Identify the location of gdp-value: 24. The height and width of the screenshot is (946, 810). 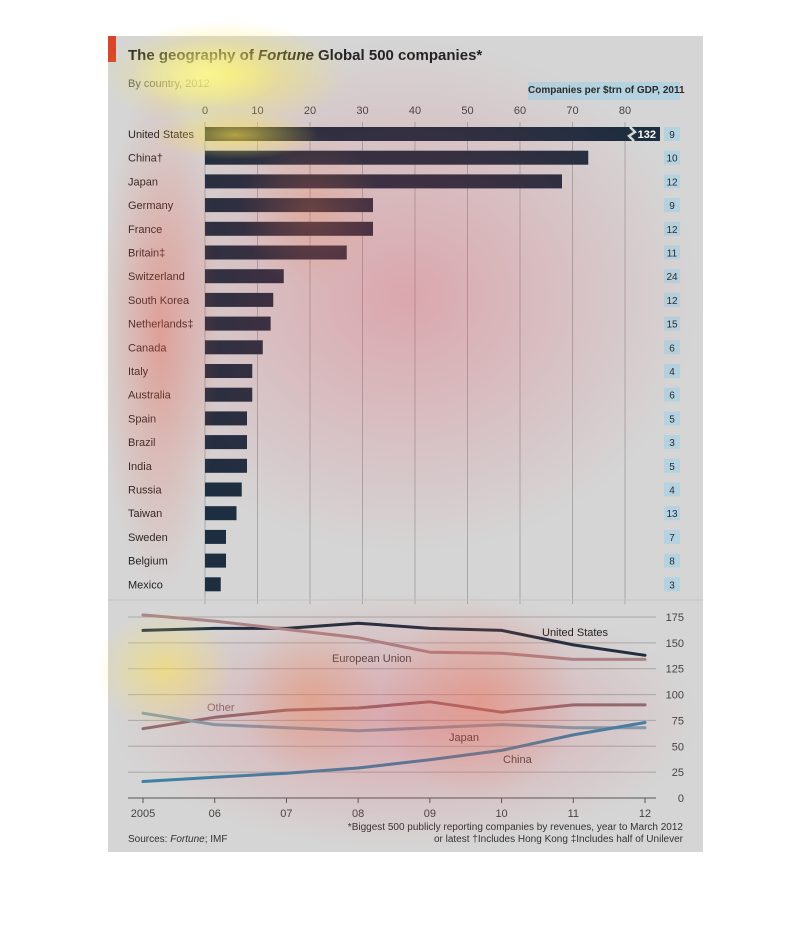
(672, 277).